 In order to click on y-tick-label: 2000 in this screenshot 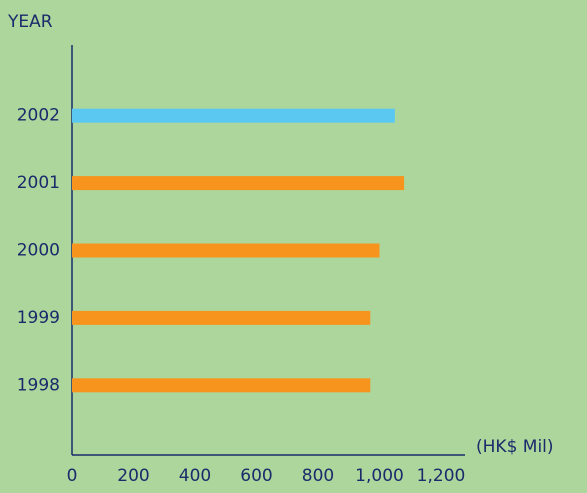, I will do `click(38, 251)`.